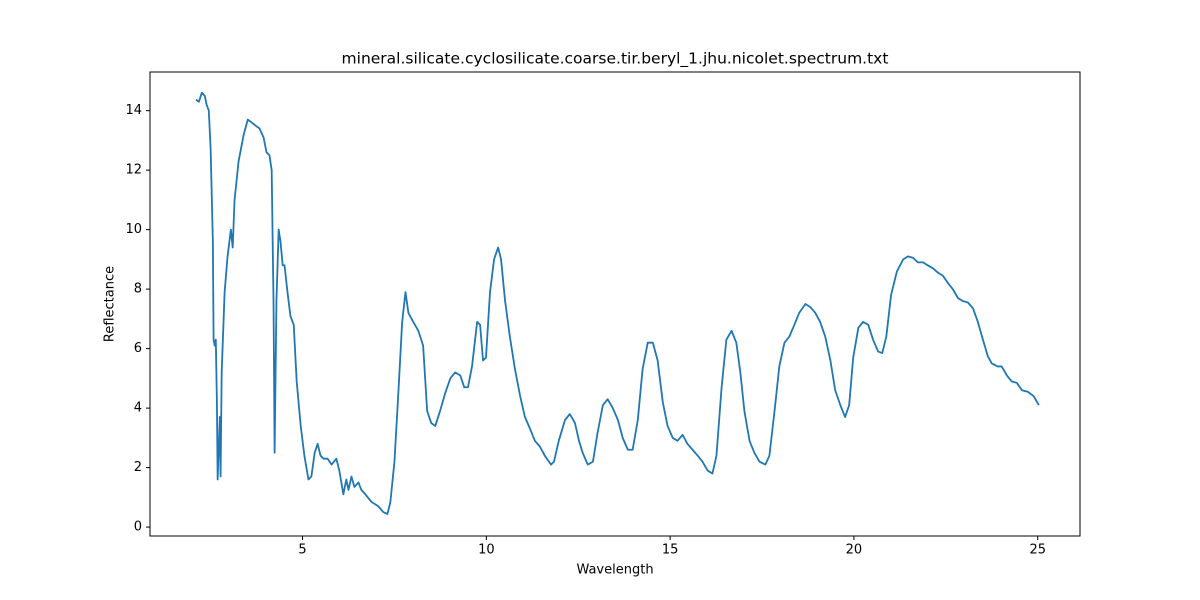 The width and height of the screenshot is (1200, 600). What do you see at coordinates (486, 550) in the screenshot?
I see `x-tick-label: 10` at bounding box center [486, 550].